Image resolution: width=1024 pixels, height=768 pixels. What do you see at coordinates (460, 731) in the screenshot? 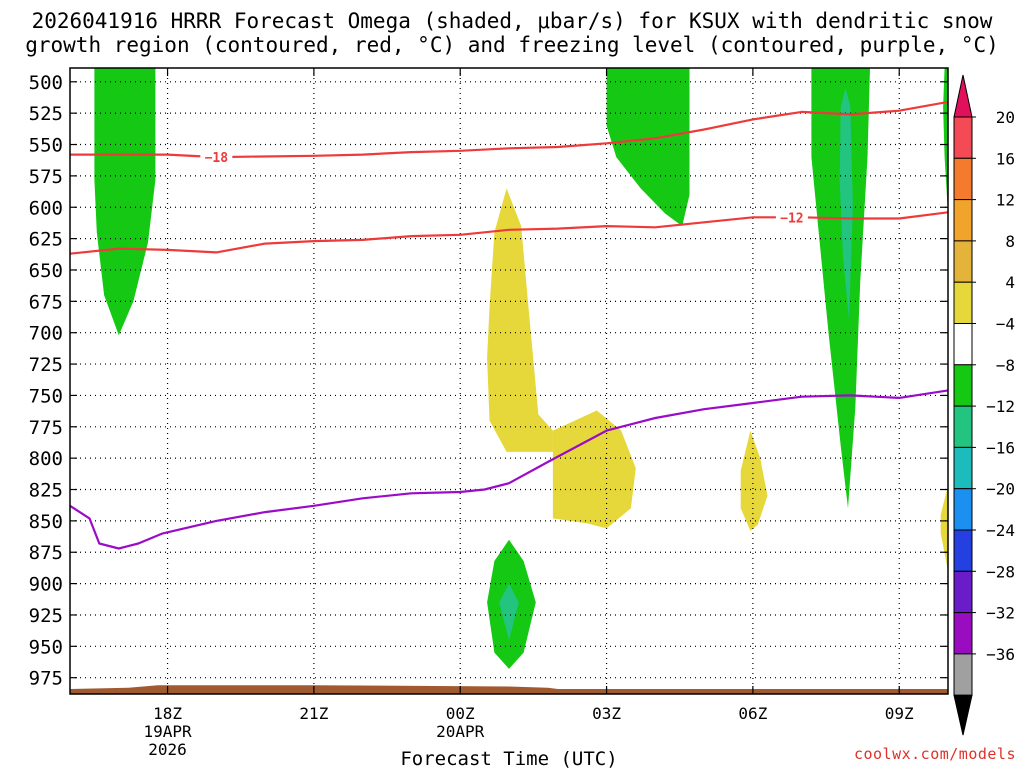
I see `x-tick-sublabel-00Z: 20APR` at bounding box center [460, 731].